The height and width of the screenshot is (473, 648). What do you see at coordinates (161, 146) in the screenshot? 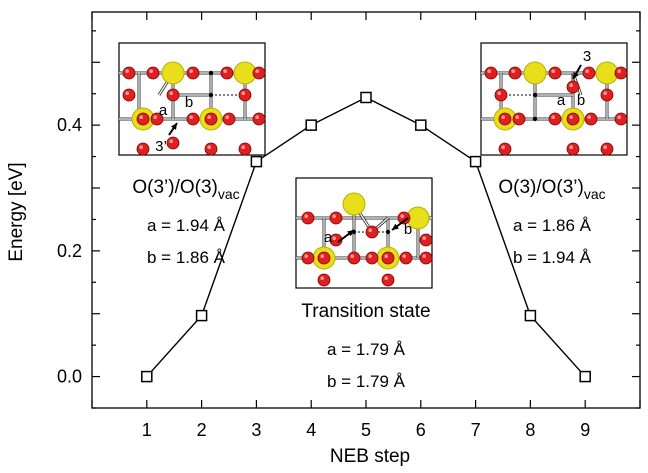
I see `inset-label: 3’` at bounding box center [161, 146].